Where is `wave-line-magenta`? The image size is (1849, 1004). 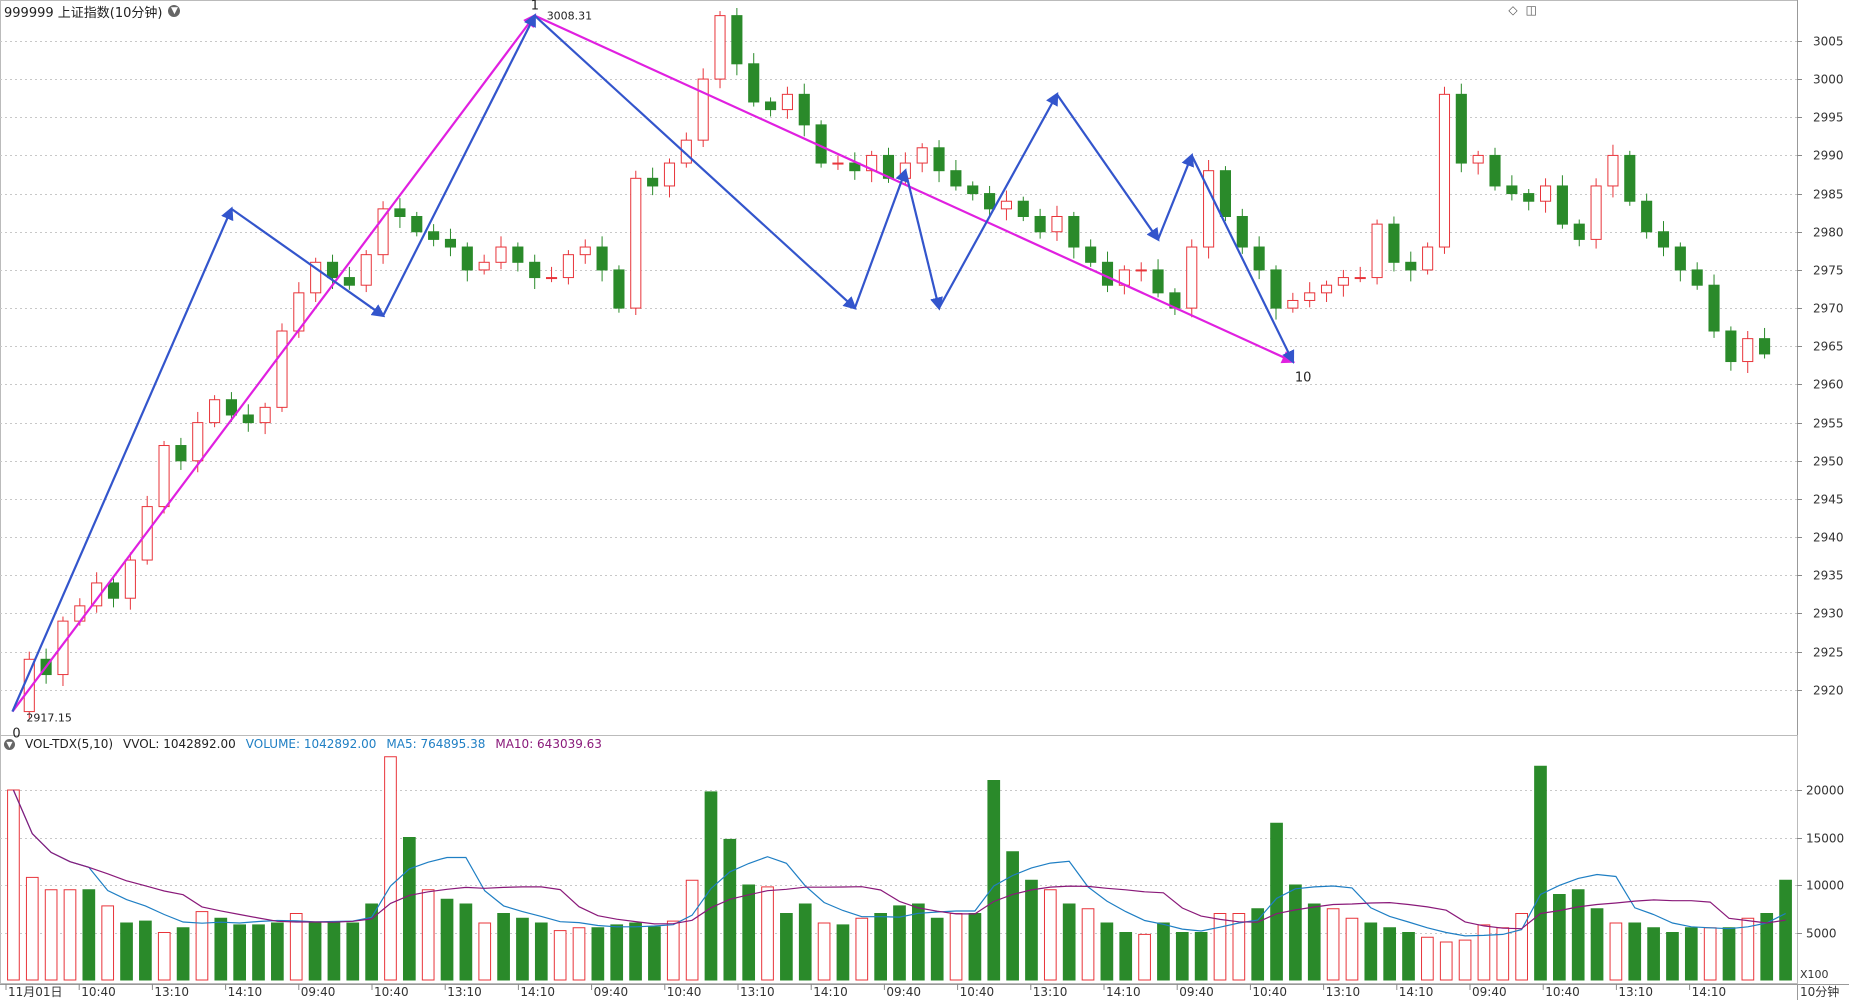 wave-line-magenta is located at coordinates (915, 189).